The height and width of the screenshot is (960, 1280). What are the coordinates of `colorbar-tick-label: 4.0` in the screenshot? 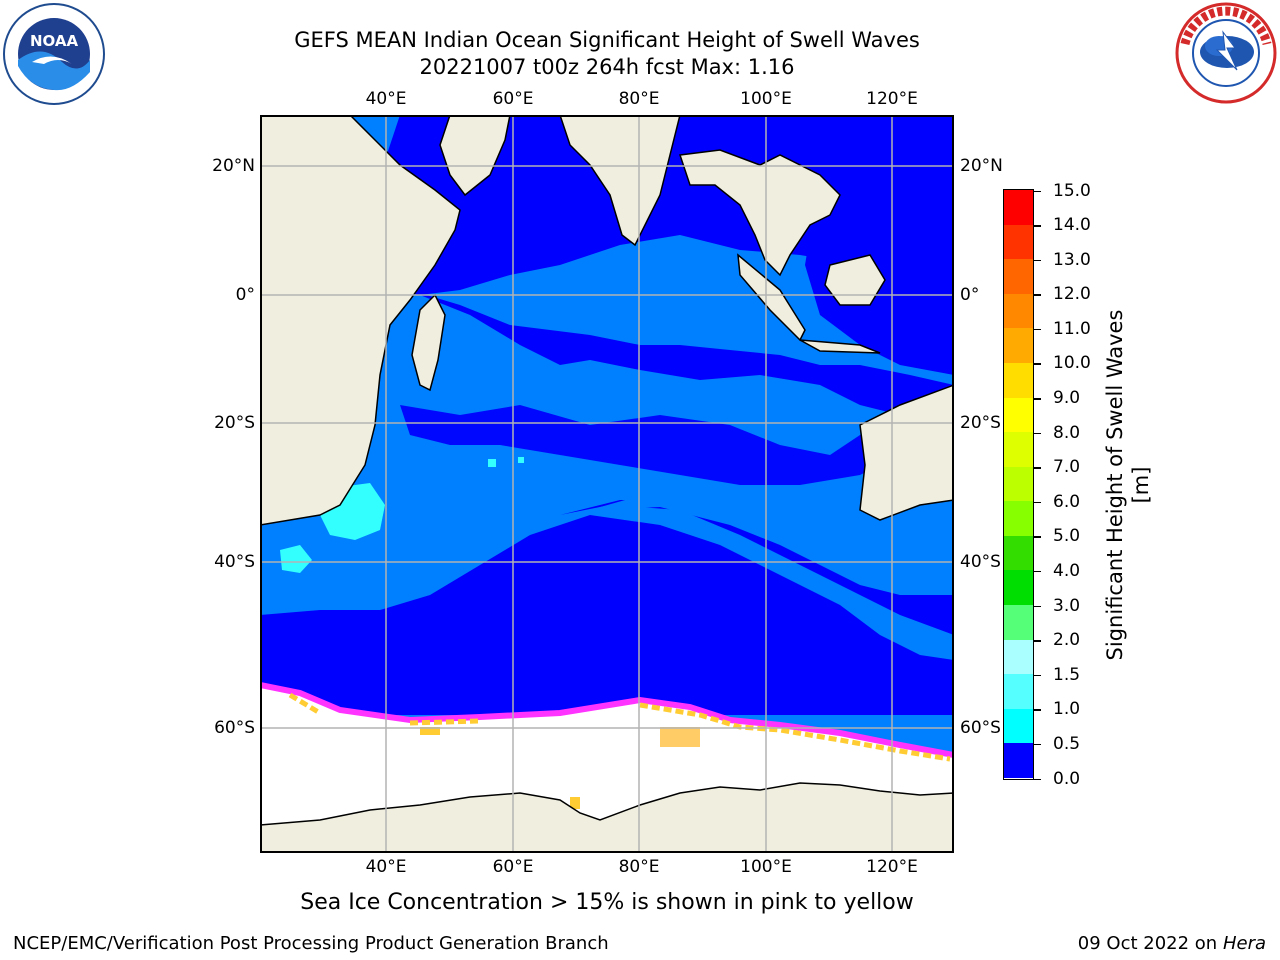 It's located at (1067, 570).